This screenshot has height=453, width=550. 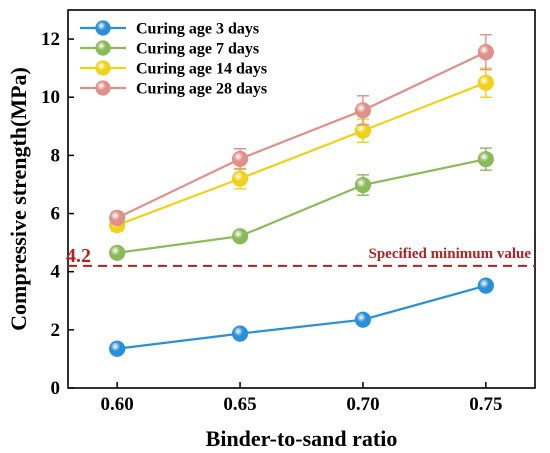 I want to click on legend-item: Curing age 7 days, so click(x=169, y=49).